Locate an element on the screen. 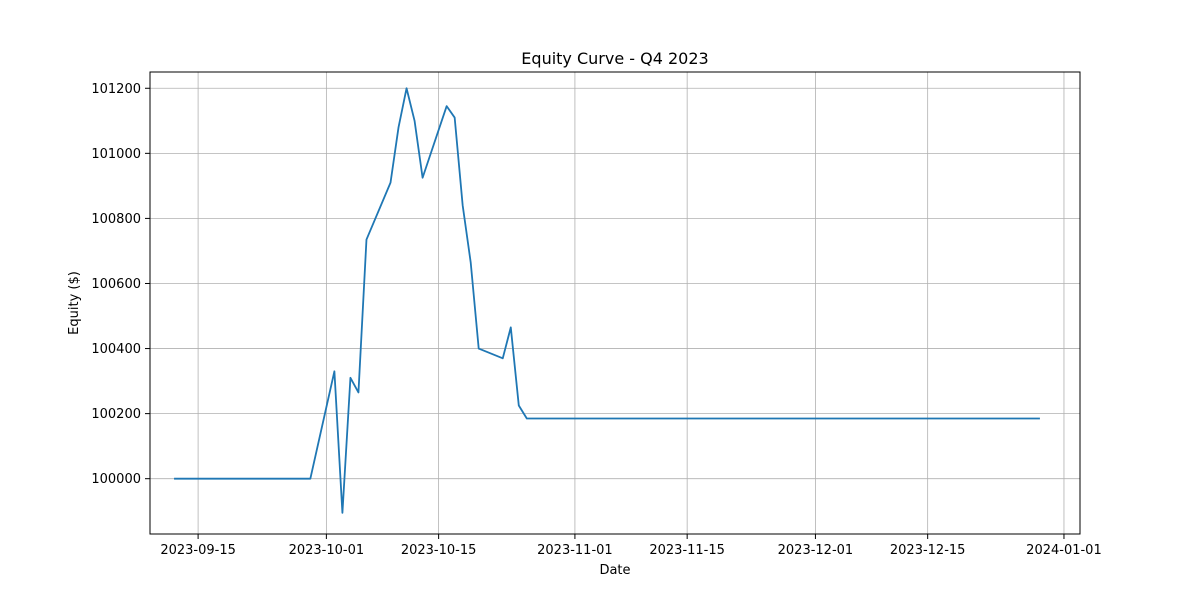 This screenshot has height=600, width=1200. x-tick-label: 2023-11-01 is located at coordinates (575, 550).